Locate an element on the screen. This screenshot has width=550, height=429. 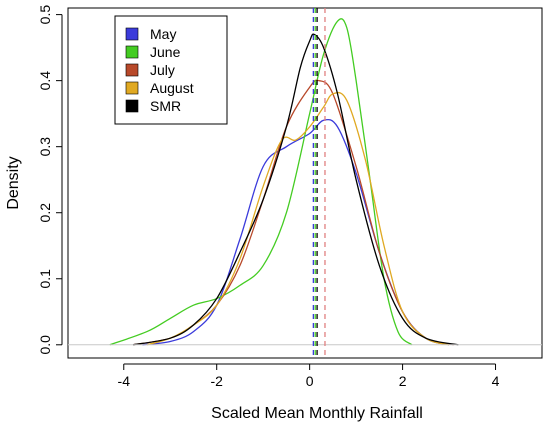
x-tick-label: -2 is located at coordinates (216, 381).